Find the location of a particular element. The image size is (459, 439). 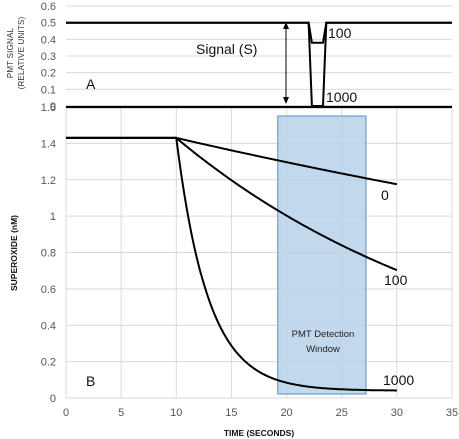

panel-a-y-tick-label: 0.4 is located at coordinates (48, 40).